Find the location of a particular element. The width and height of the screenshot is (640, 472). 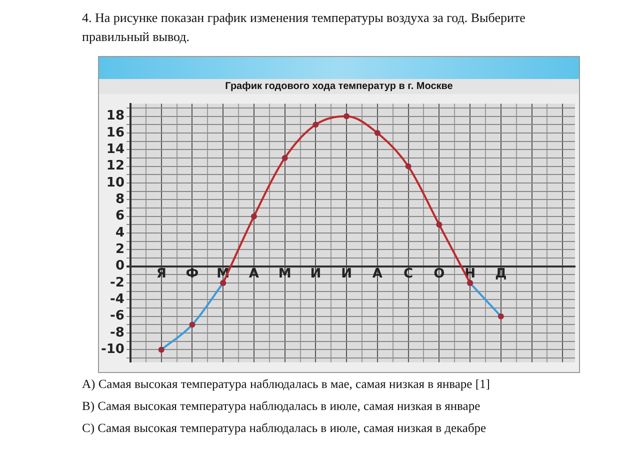

y-tick-label: 4 is located at coordinates (119, 232).